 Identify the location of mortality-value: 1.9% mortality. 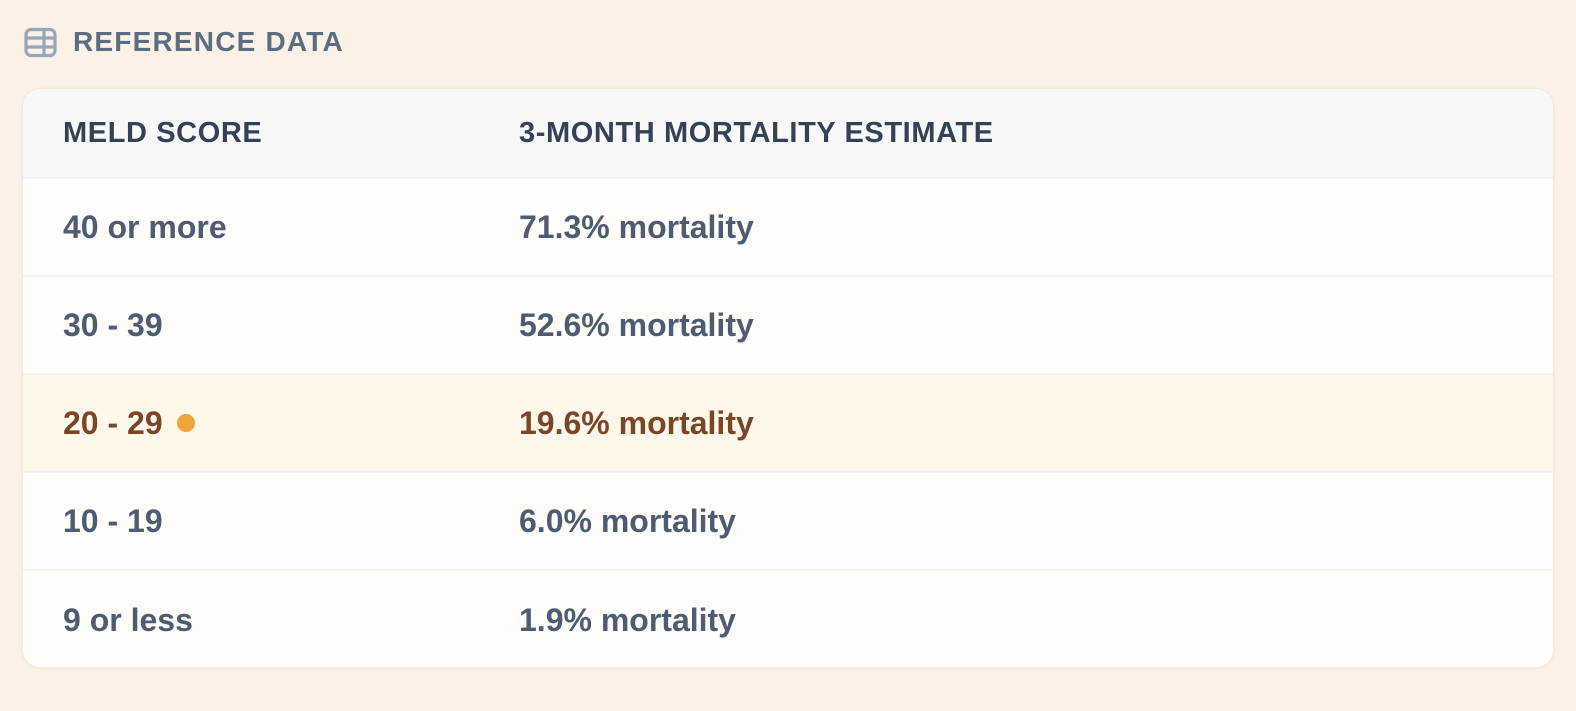
(627, 619).